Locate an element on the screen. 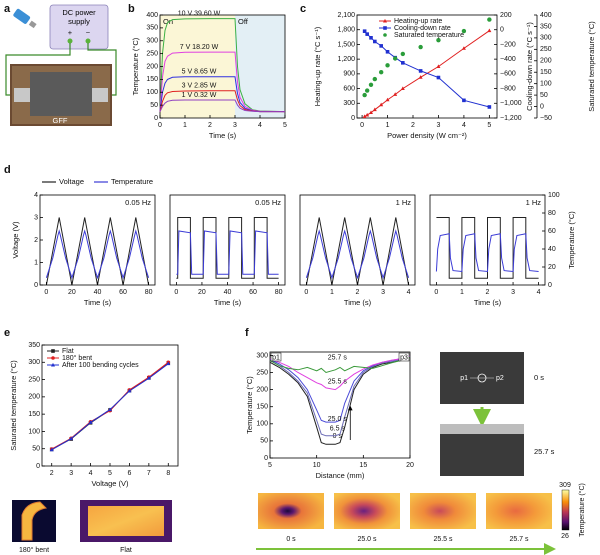  y3-tick-label: 300 is located at coordinates (546, 38).